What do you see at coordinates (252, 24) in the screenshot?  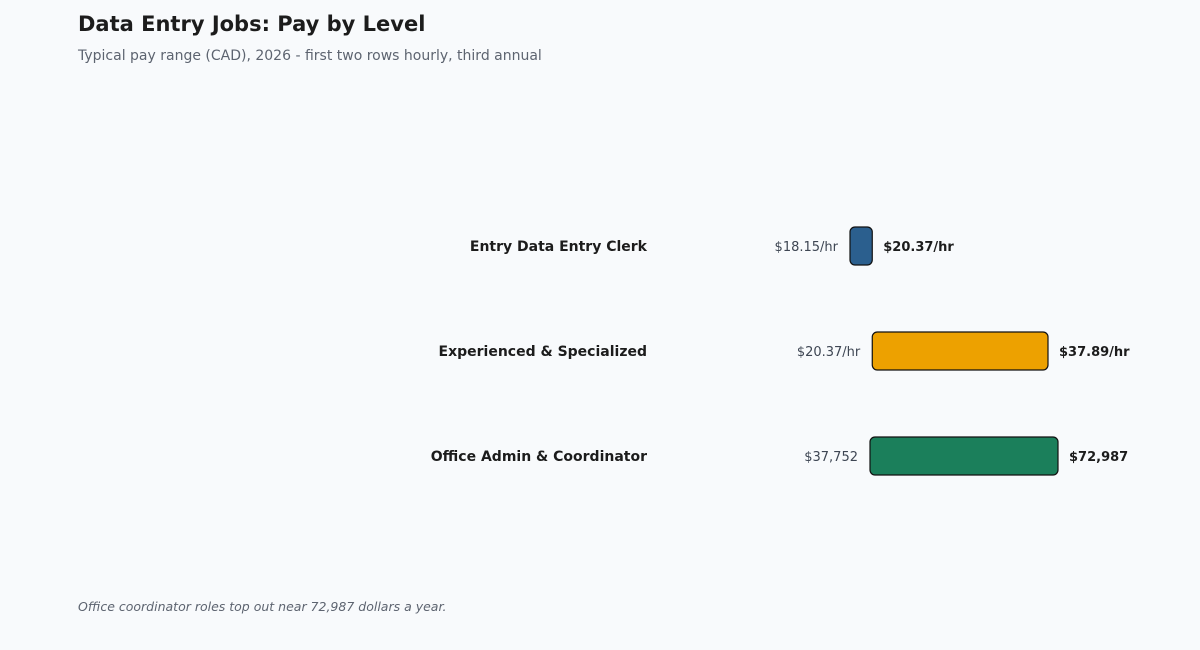 I see `chart-title: Data Entry Jobs: Pay by Level` at bounding box center [252, 24].